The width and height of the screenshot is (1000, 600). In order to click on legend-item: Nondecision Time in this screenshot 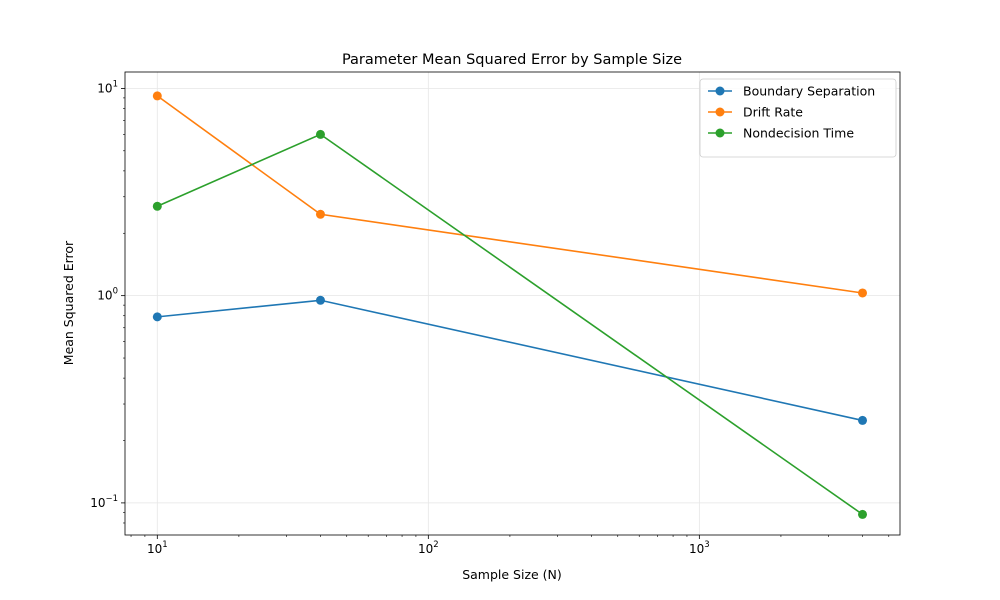, I will do `click(781, 133)`.